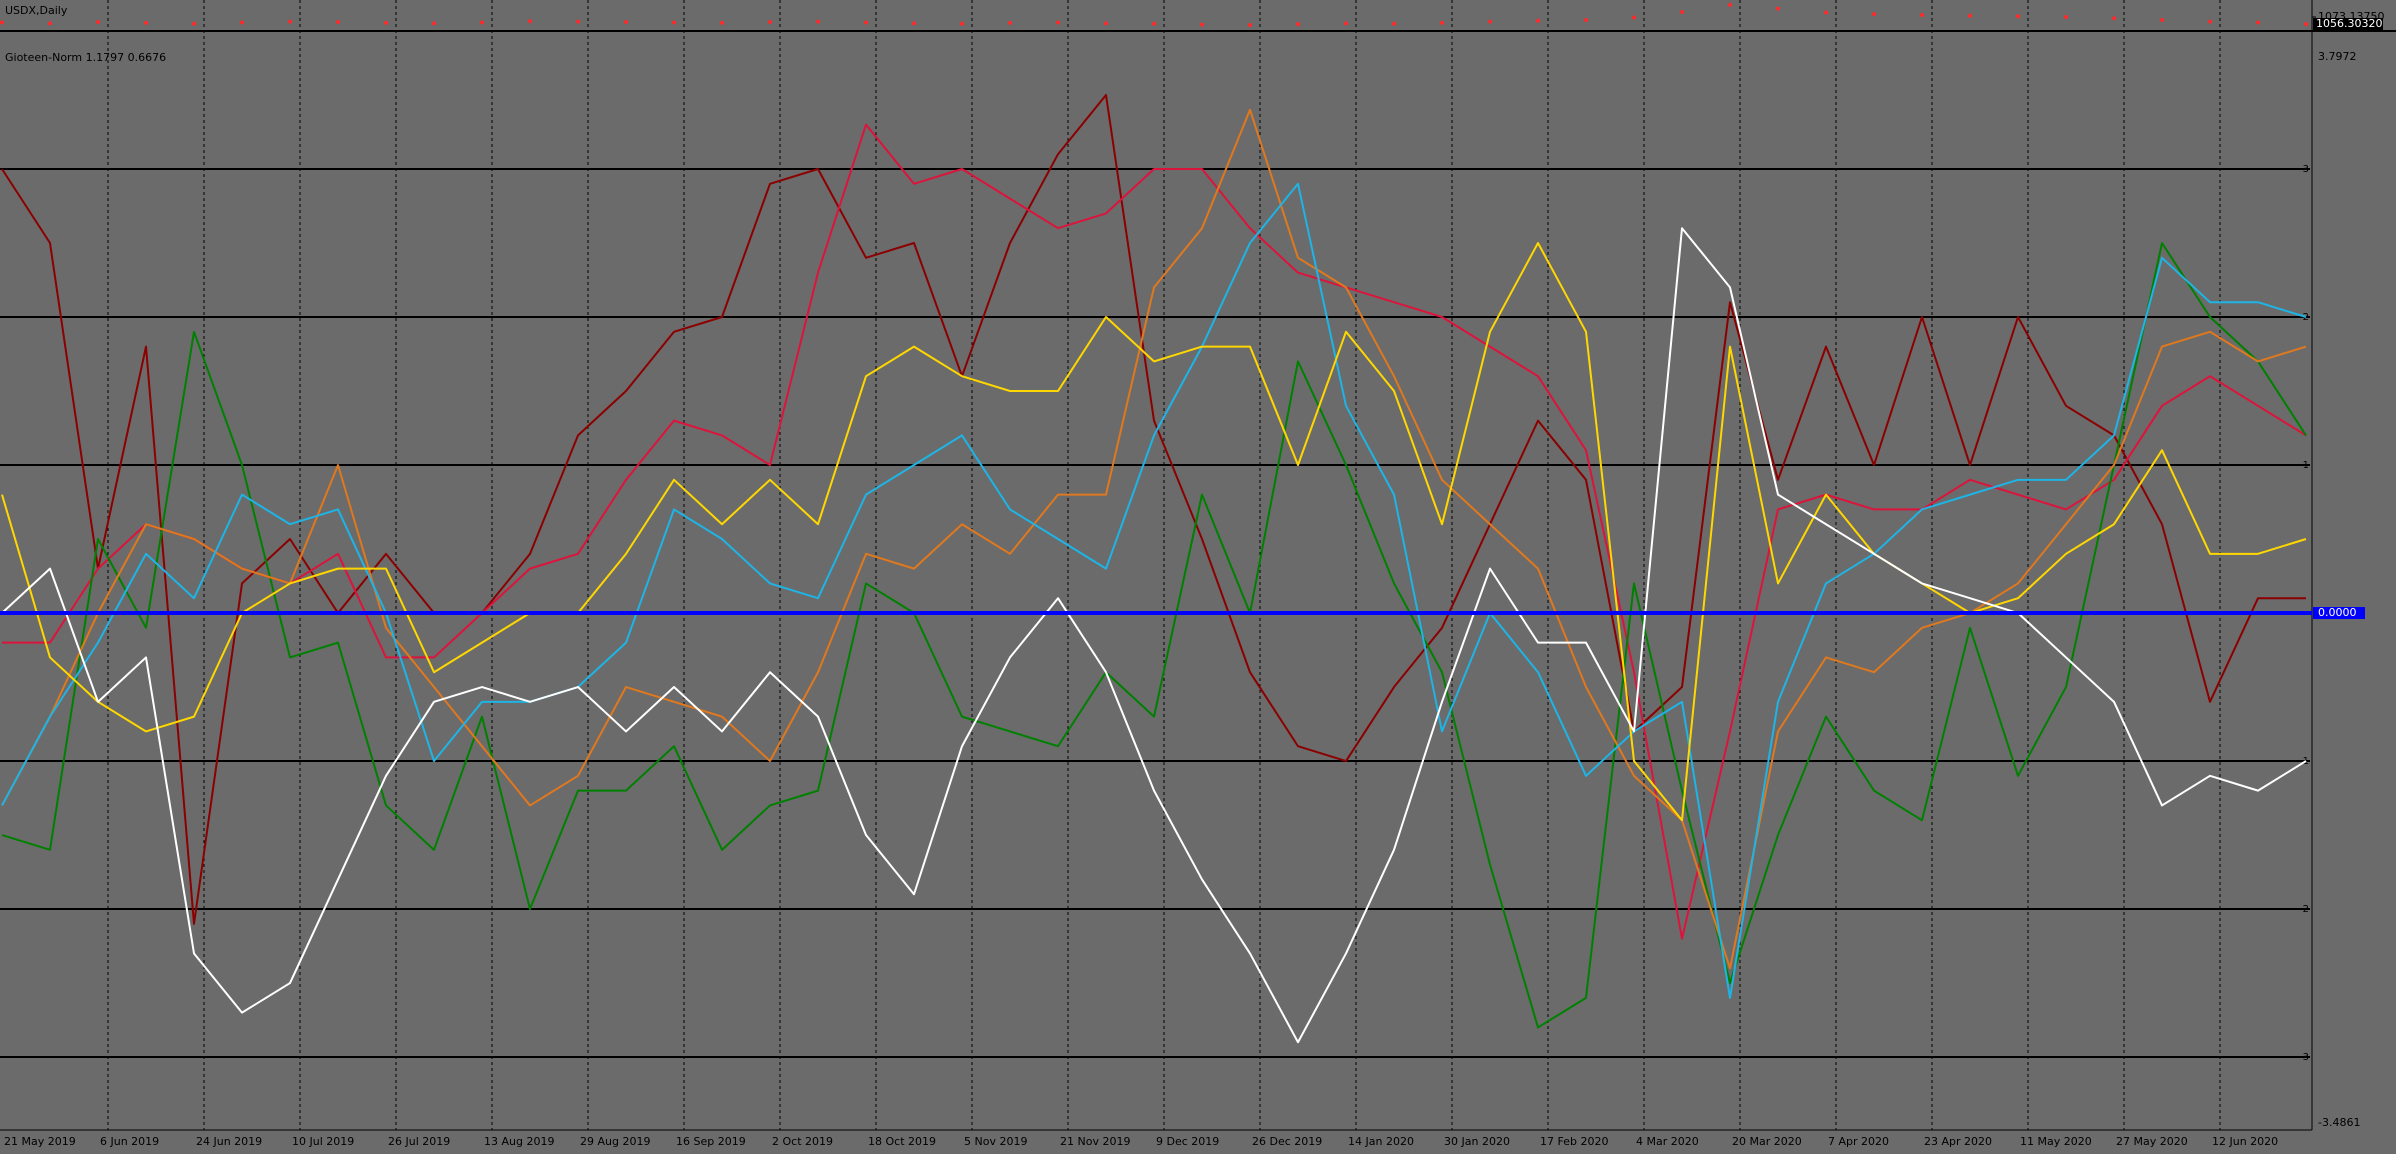  What do you see at coordinates (85, 57) in the screenshot?
I see `indicator-title: Gioteen-Norm 1.1797 0.6676` at bounding box center [85, 57].